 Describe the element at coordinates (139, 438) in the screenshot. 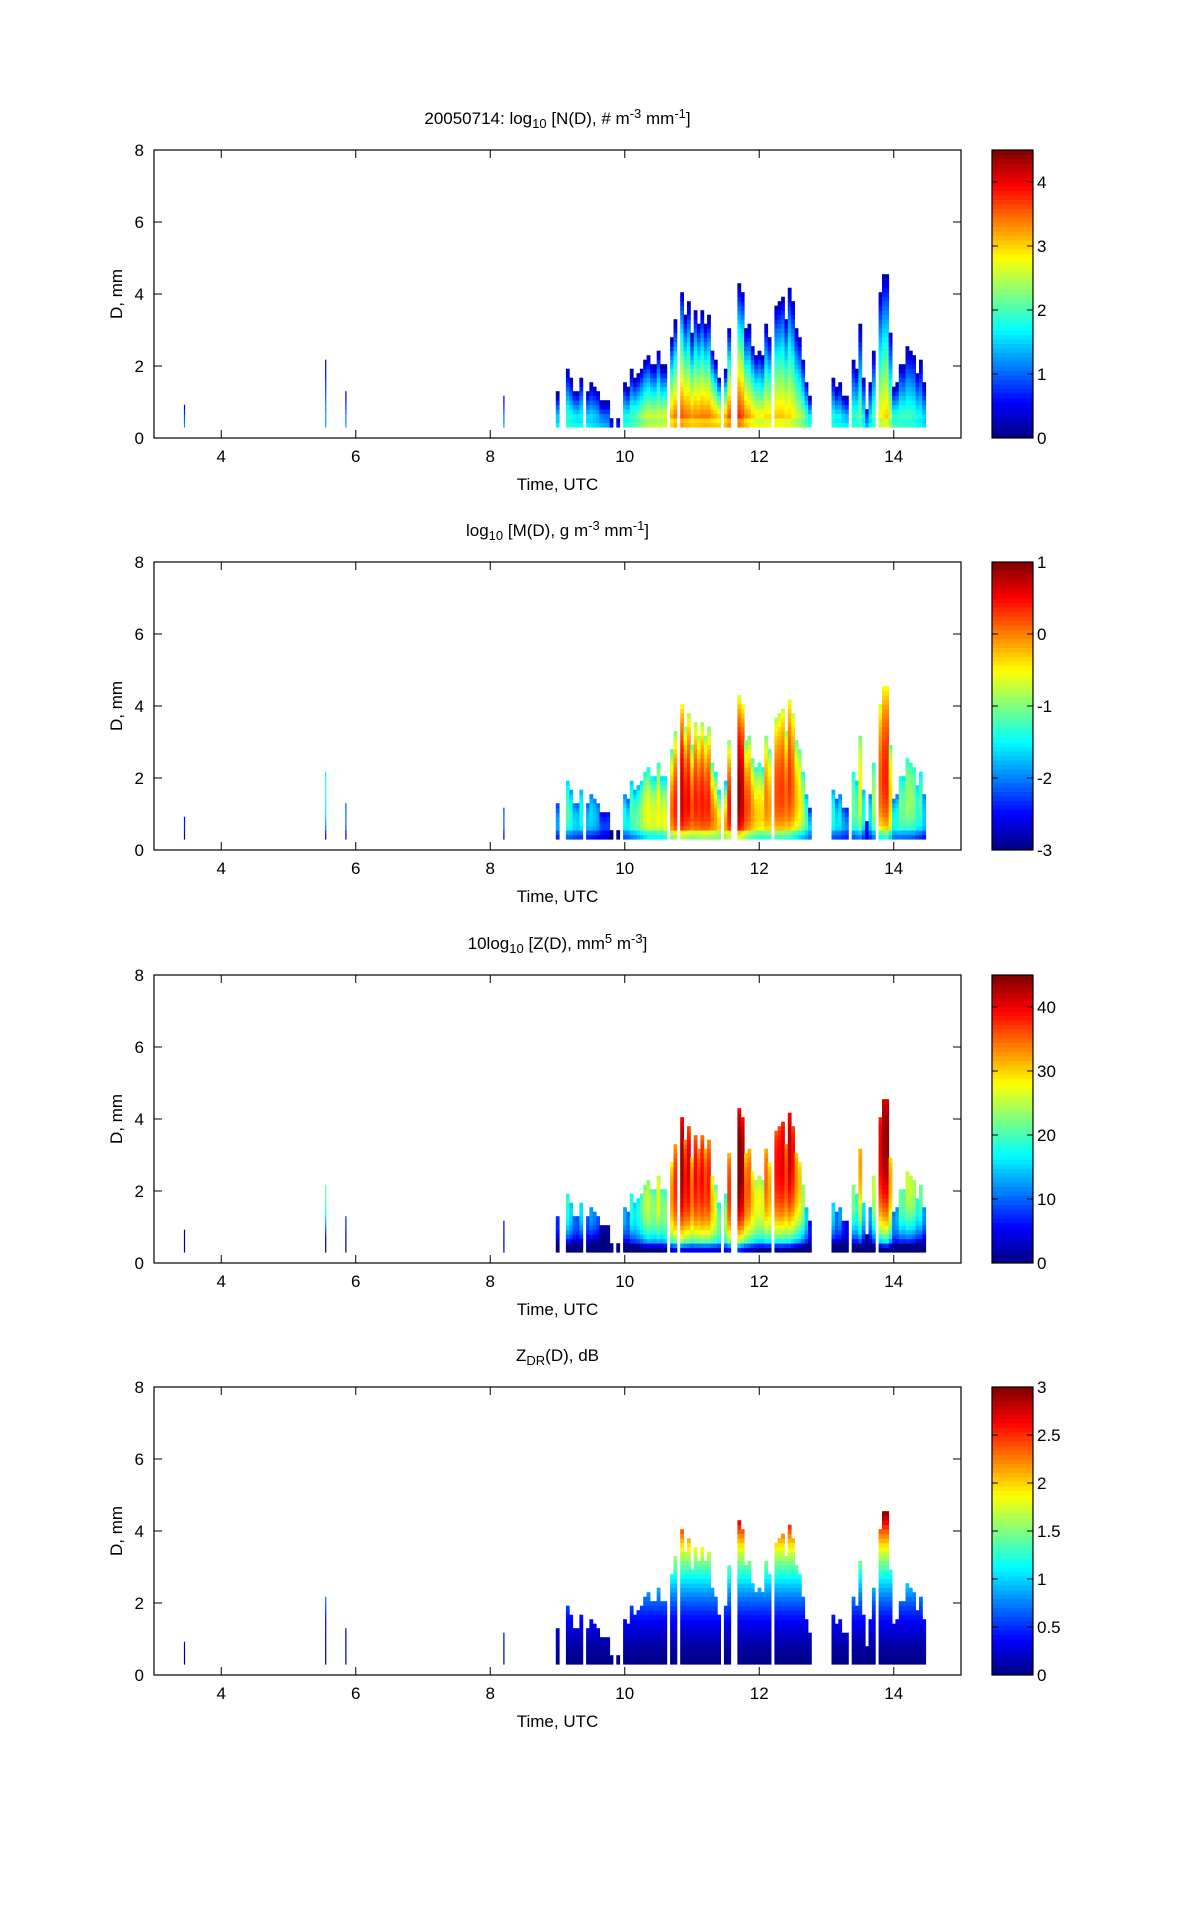

I see `y-tick-label: 0` at that location.